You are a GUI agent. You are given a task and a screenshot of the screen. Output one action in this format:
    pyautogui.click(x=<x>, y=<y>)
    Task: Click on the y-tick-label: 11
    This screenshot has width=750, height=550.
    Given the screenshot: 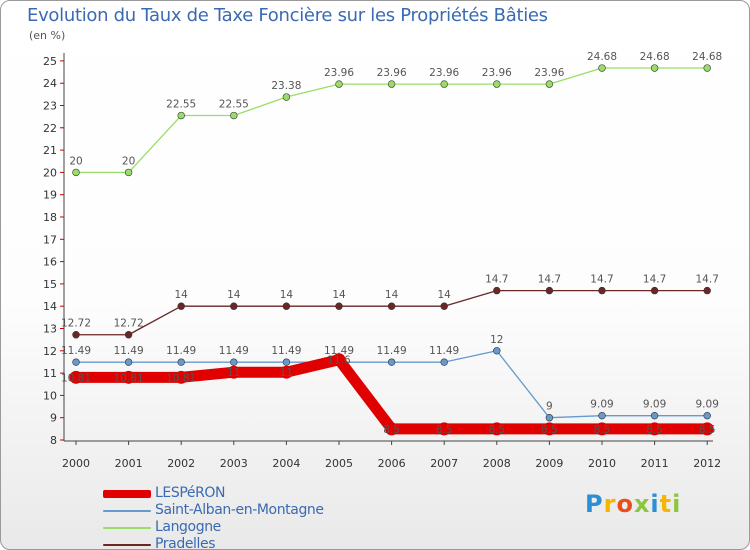 What is the action you would take?
    pyautogui.click(x=50, y=373)
    